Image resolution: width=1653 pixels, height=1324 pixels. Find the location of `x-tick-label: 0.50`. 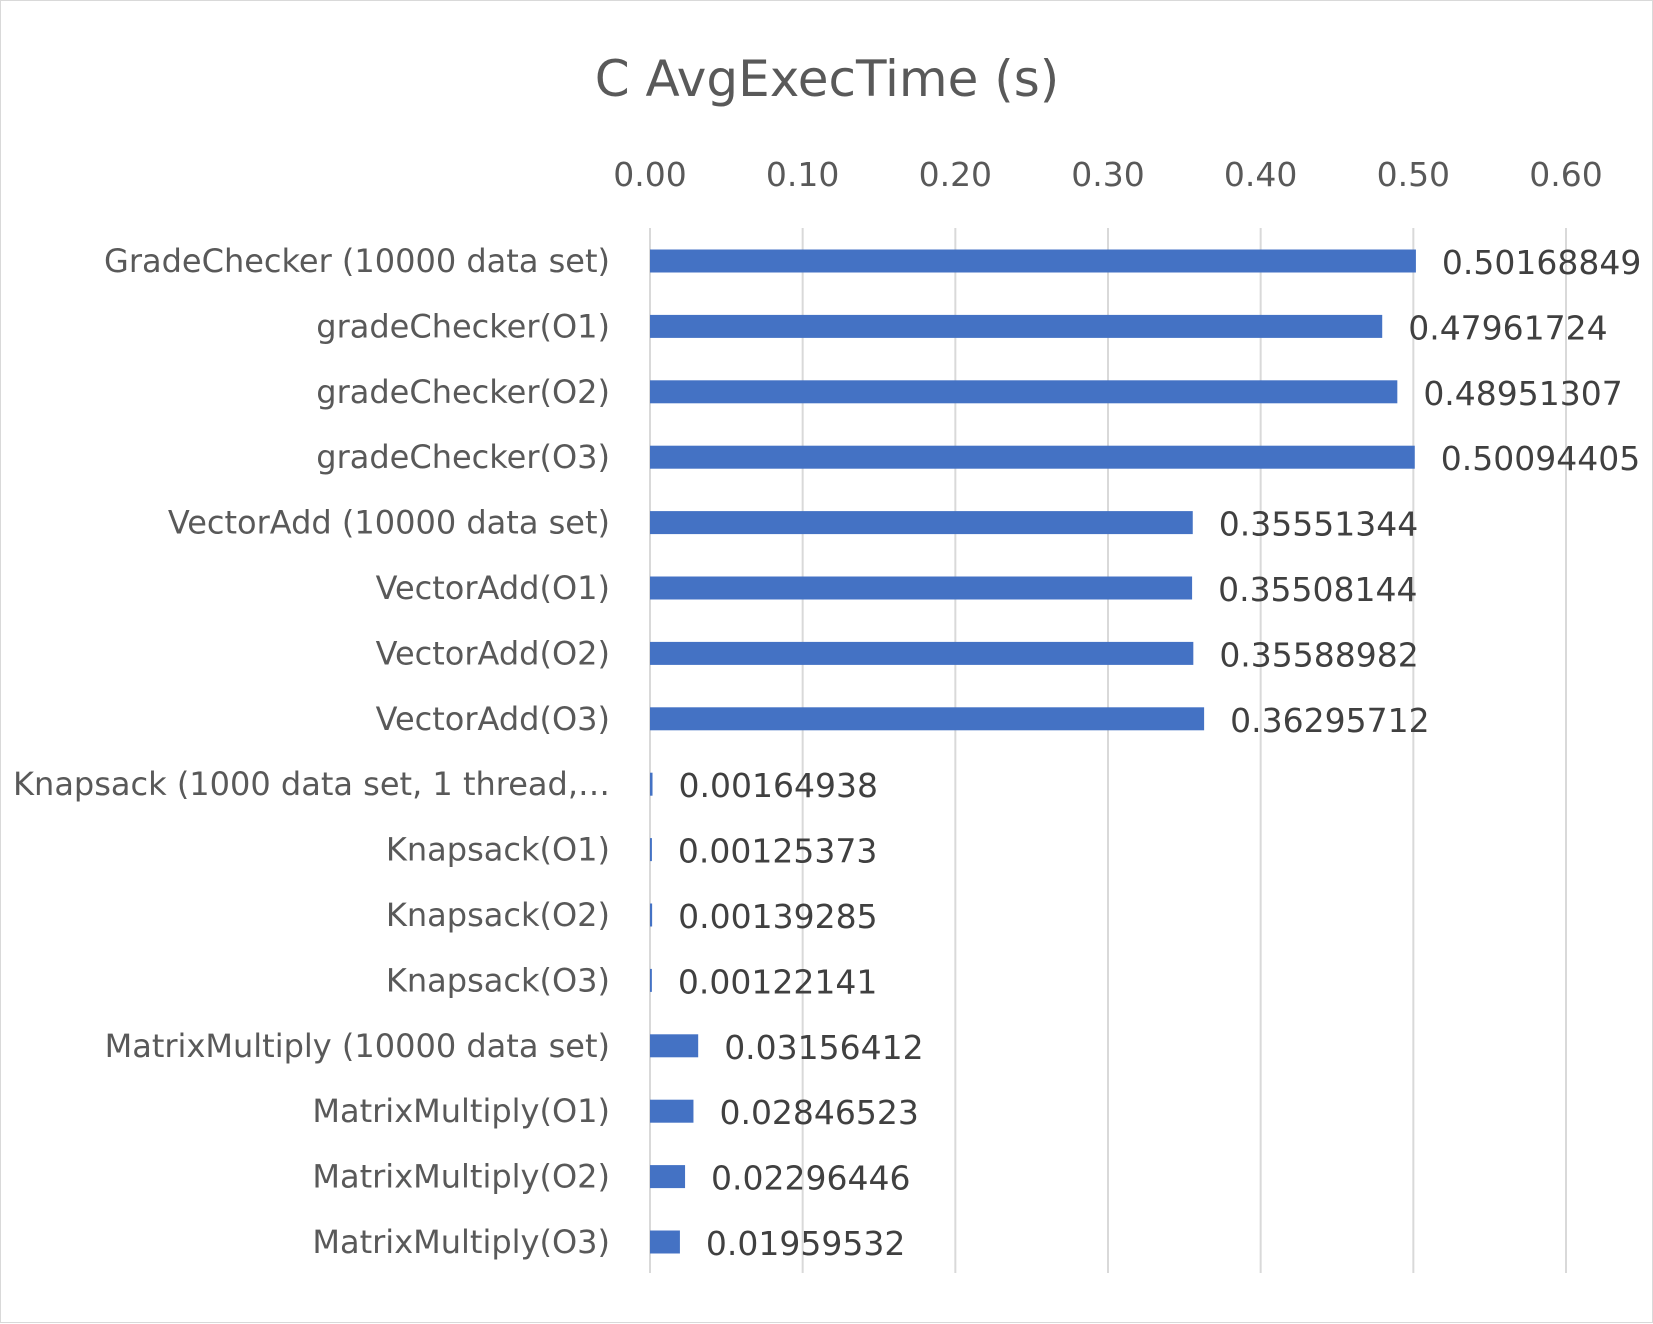

x-tick-label: 0.50 is located at coordinates (1413, 174).